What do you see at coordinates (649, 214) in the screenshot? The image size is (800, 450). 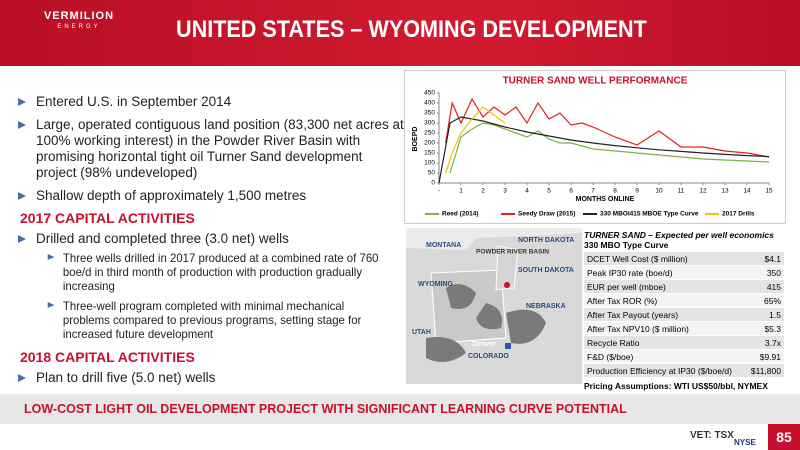 I see `legend-label: 330 MBOI415 MBOE Type Curve` at bounding box center [649, 214].